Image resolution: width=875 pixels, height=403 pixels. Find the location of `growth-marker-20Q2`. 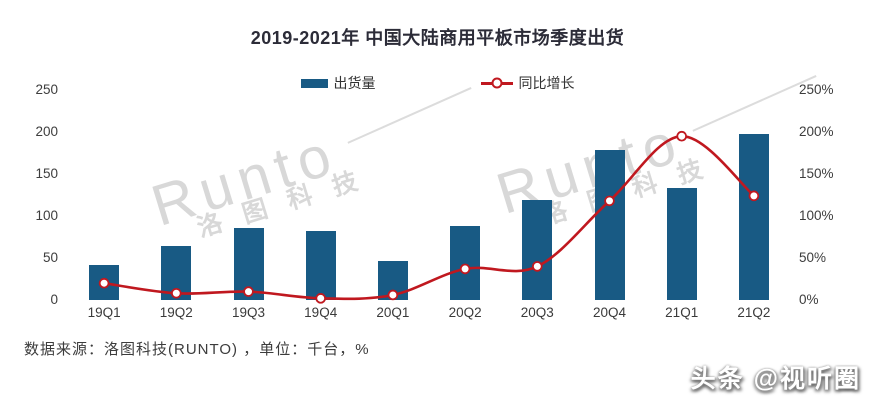

growth-marker-20Q2 is located at coordinates (465, 269).